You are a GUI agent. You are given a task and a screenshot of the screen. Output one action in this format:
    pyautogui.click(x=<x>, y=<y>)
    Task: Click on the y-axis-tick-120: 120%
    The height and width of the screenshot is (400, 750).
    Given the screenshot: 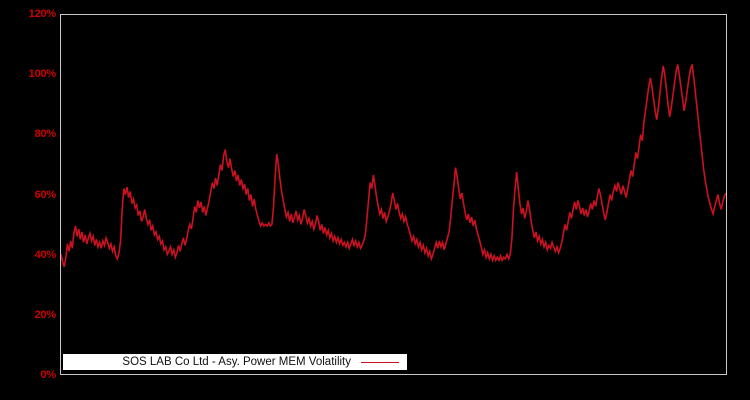 What is the action you would take?
    pyautogui.click(x=42, y=14)
    